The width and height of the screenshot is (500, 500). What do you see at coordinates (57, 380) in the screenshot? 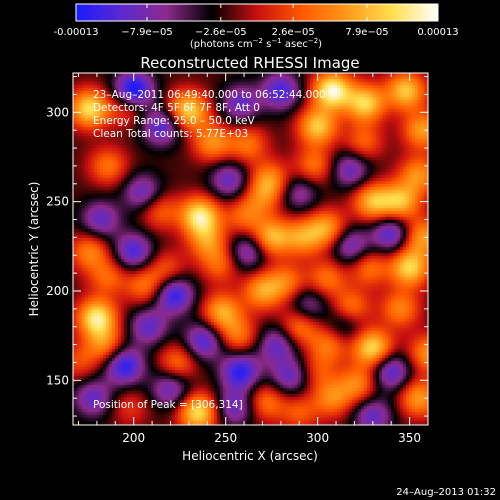
I see `y-tick-label: 150` at bounding box center [57, 380].